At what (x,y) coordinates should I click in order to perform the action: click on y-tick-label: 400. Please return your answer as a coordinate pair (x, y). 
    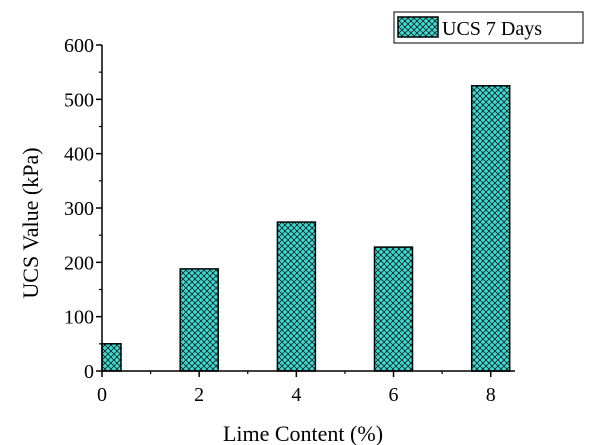
    Looking at the image, I should click on (79, 155).